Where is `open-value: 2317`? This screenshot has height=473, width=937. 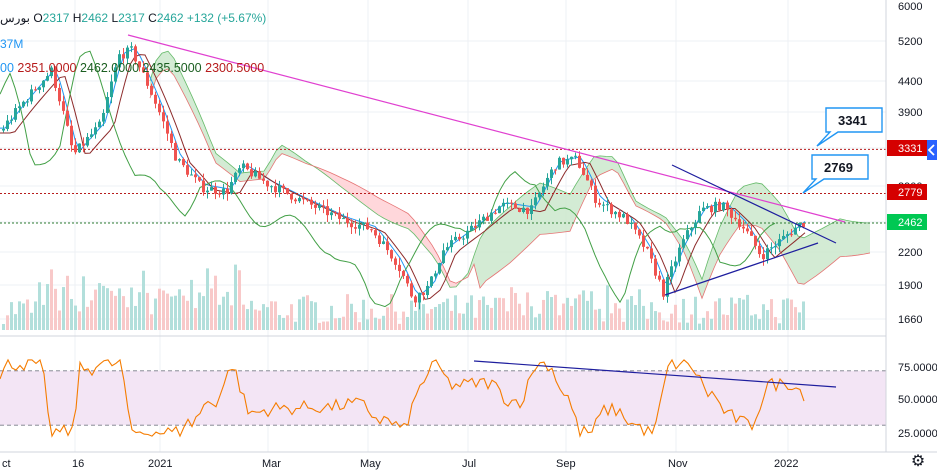
open-value: 2317 is located at coordinates (56, 18).